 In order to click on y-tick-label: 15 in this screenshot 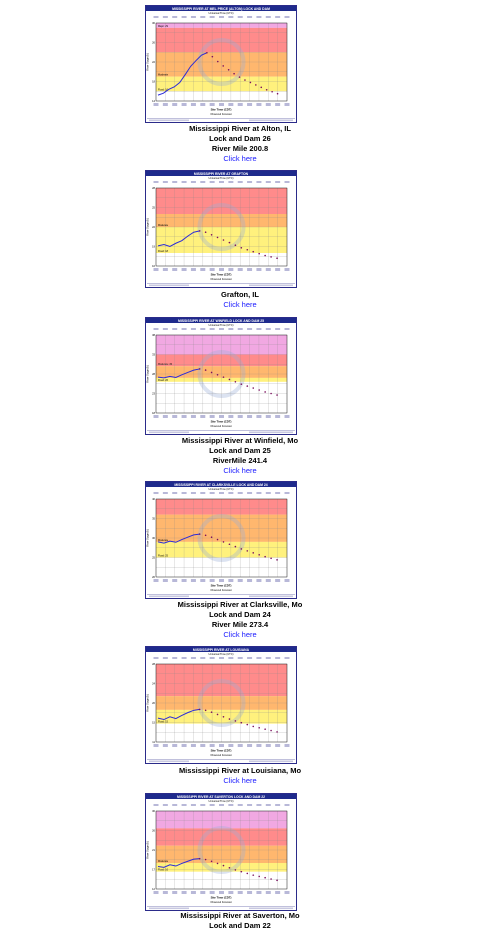, I will do `click(153, 723)`.